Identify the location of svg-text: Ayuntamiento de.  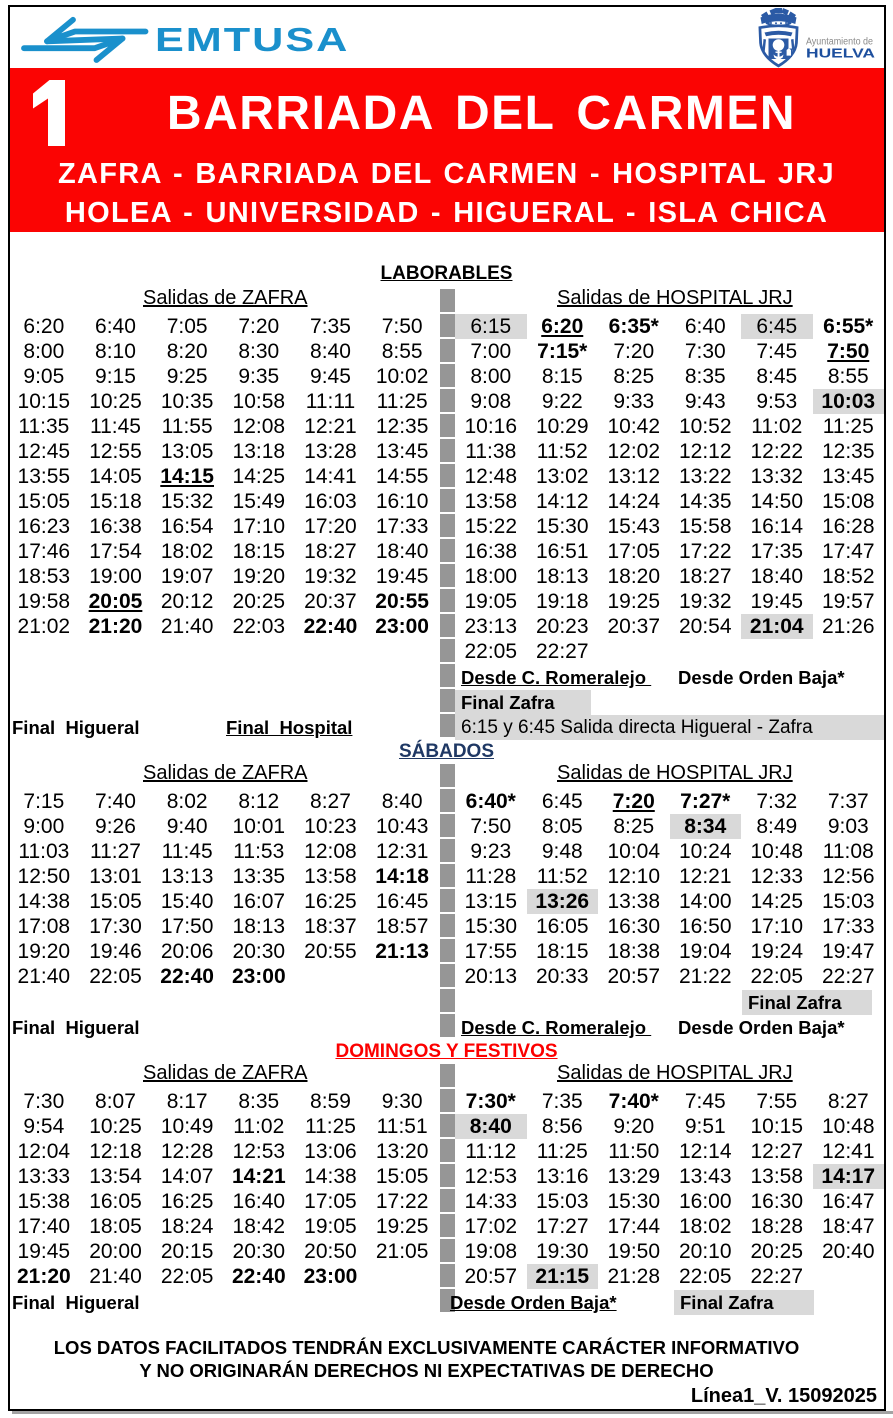
(839, 42).